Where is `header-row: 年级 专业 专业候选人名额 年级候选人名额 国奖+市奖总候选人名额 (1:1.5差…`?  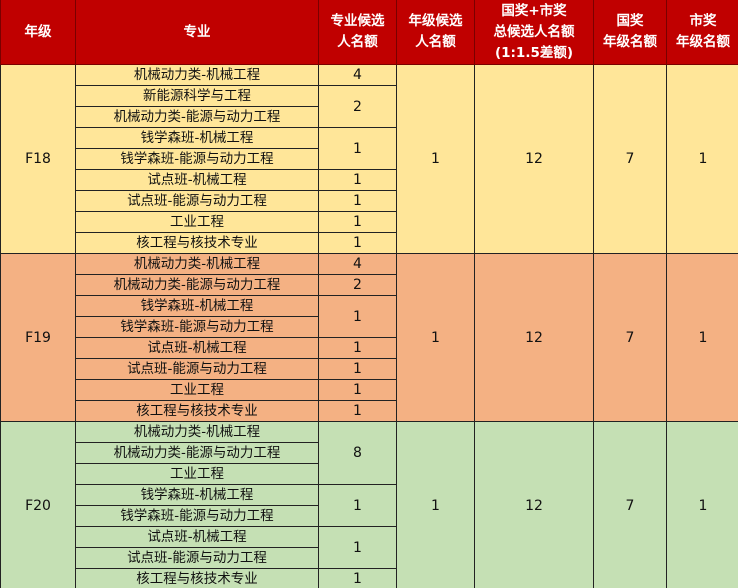
header-row: 年级 专业 专业候选人名额 年级候选人名额 国奖+市奖总候选人名额 (1:1.5差… is located at coordinates (369, 32).